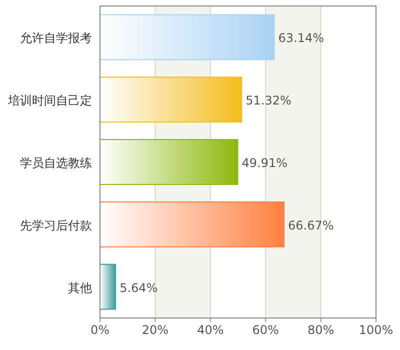 This screenshot has width=400, height=350. Describe the element at coordinates (376, 330) in the screenshot. I see `x-tick-label: 100%` at that location.